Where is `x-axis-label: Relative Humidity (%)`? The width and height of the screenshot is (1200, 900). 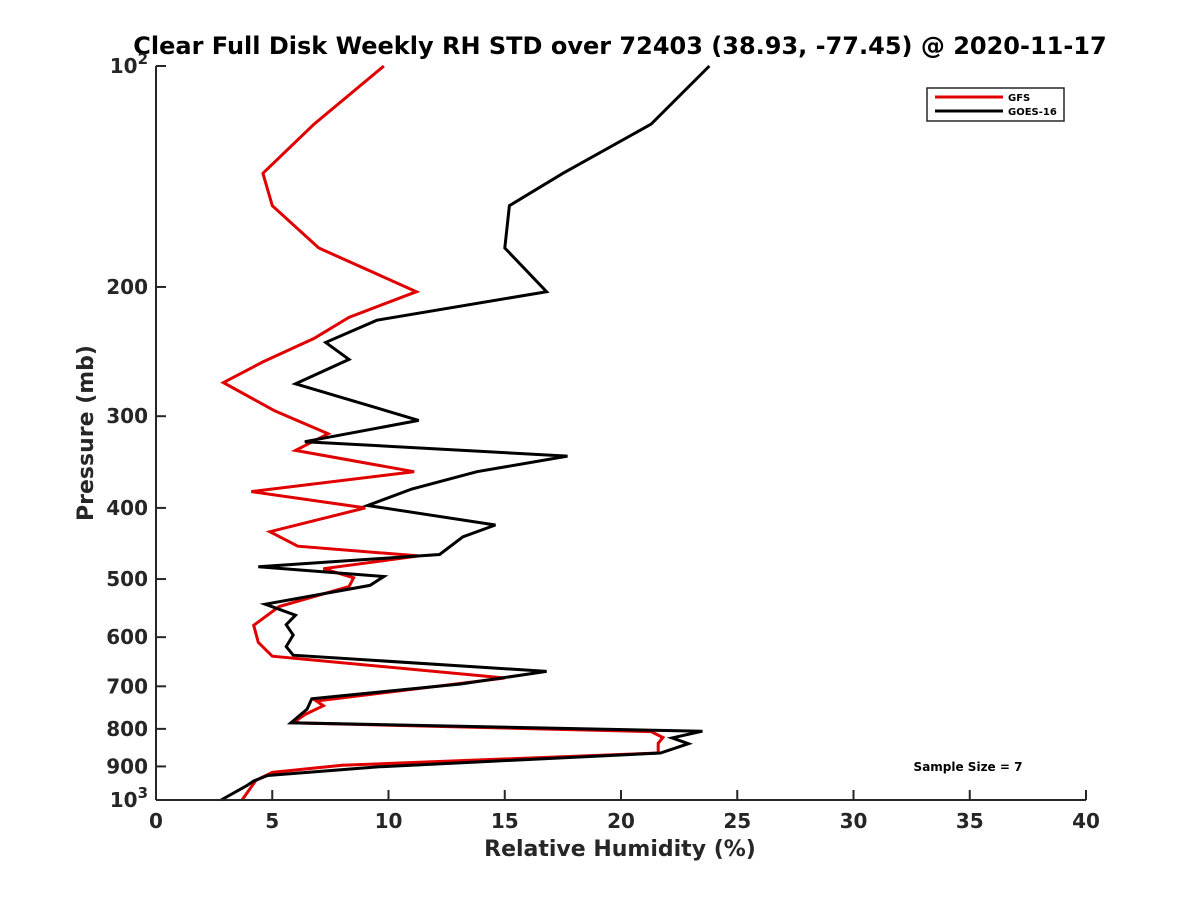 x-axis-label: Relative Humidity (%) is located at coordinates (620, 849).